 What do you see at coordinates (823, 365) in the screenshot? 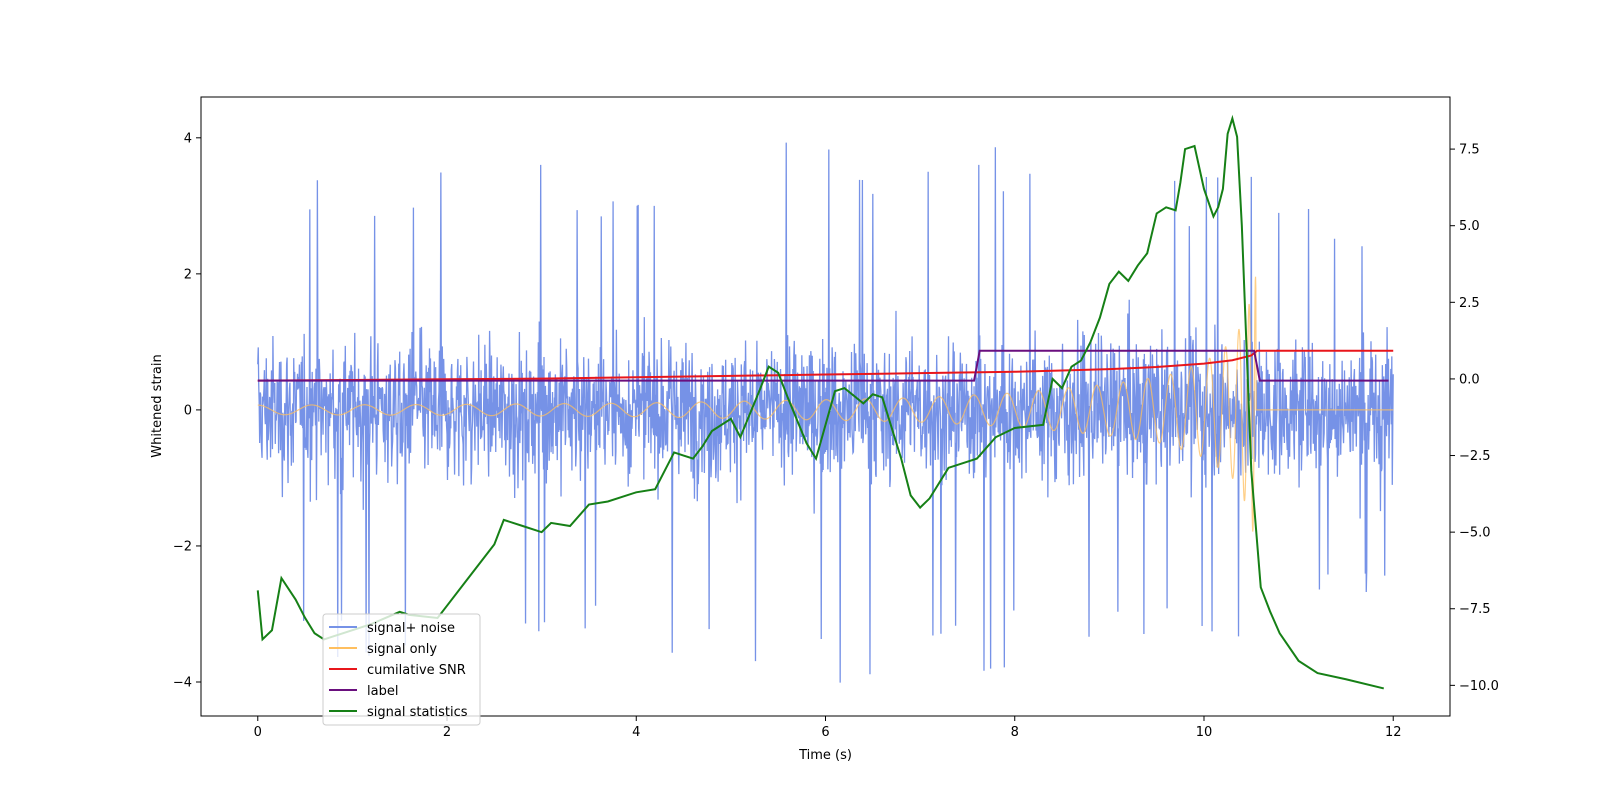
I see `series-label` at bounding box center [823, 365].